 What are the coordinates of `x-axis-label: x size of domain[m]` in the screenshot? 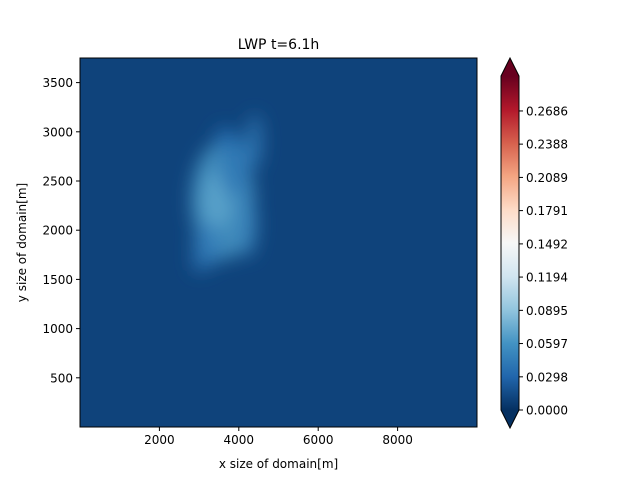 It's located at (278, 464).